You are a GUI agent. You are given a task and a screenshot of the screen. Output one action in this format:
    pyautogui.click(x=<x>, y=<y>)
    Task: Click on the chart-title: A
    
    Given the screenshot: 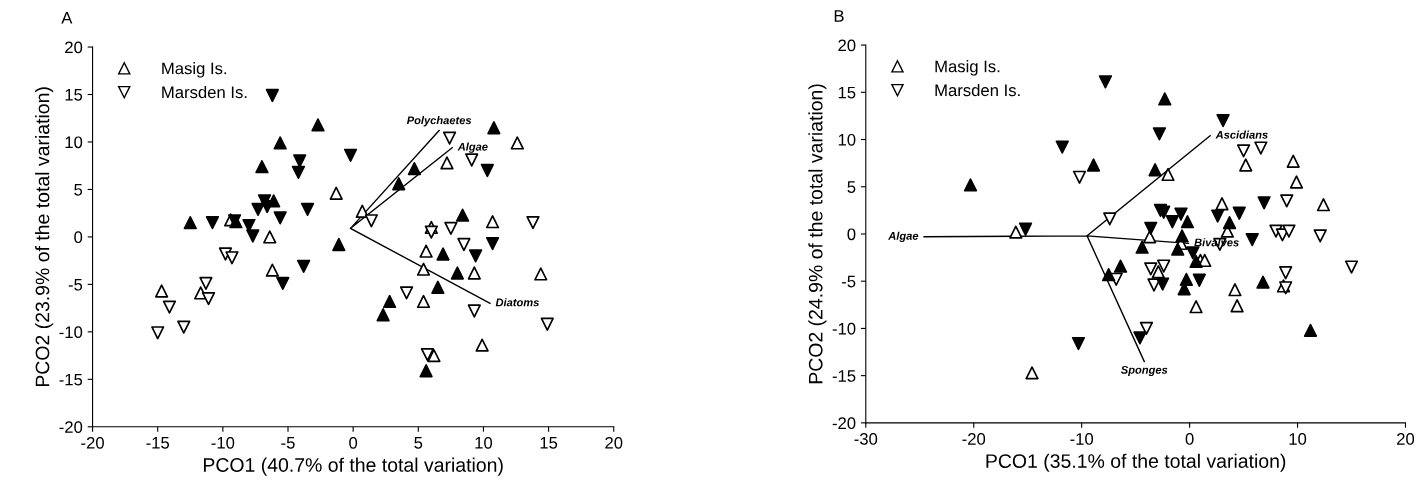 What is the action you would take?
    pyautogui.click(x=67, y=18)
    